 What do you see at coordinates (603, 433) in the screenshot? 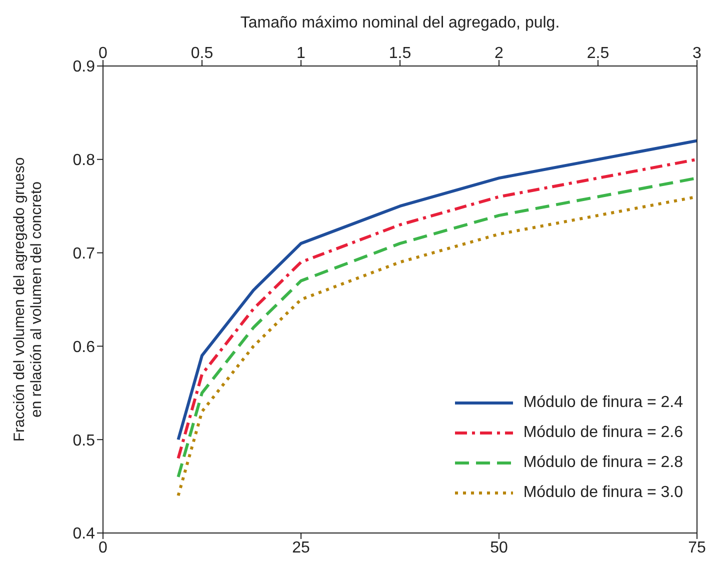
I see `legend-label: Módulo de finura = 2.6` at bounding box center [603, 433].